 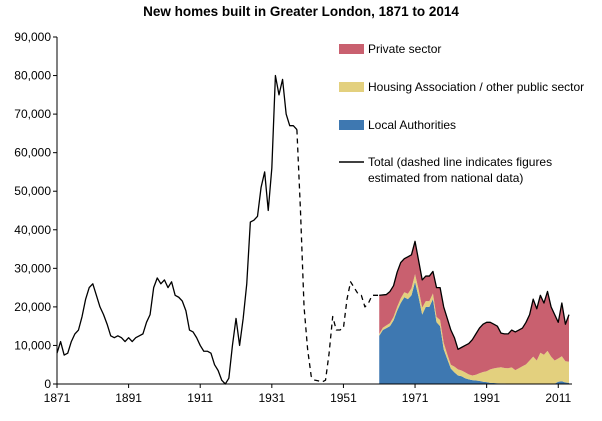 I want to click on x-tick-label: 2011, so click(x=558, y=398).